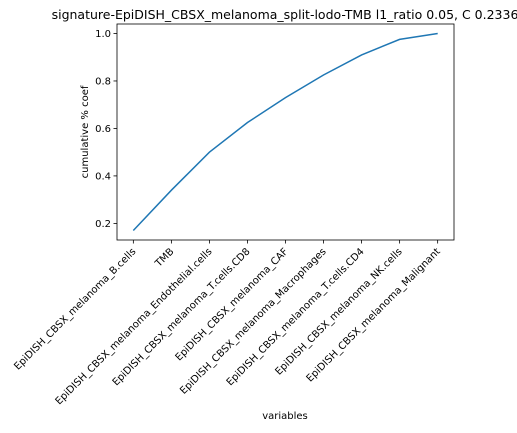  What do you see at coordinates (103, 224) in the screenshot?
I see `y-tick-label: 0.2` at bounding box center [103, 224].